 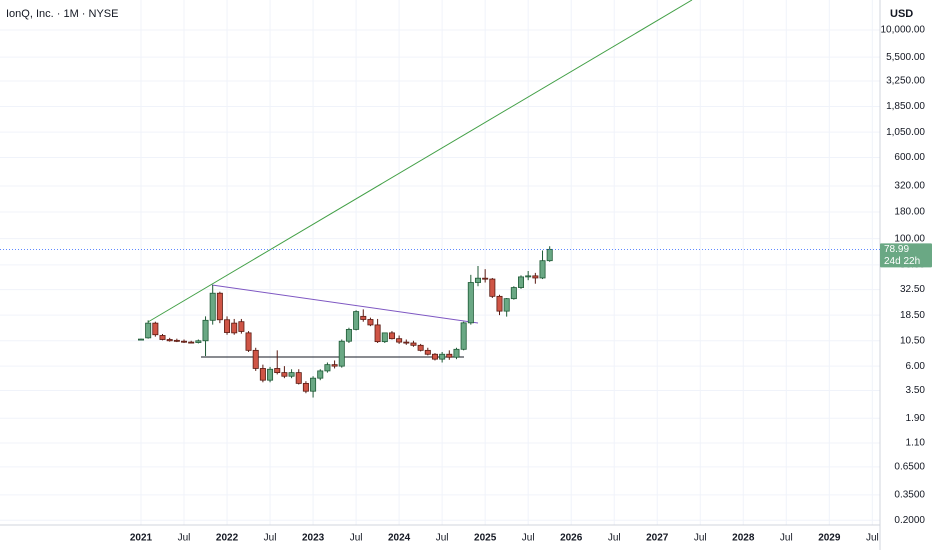 I want to click on y-tick-label: 1.90, so click(x=916, y=418).